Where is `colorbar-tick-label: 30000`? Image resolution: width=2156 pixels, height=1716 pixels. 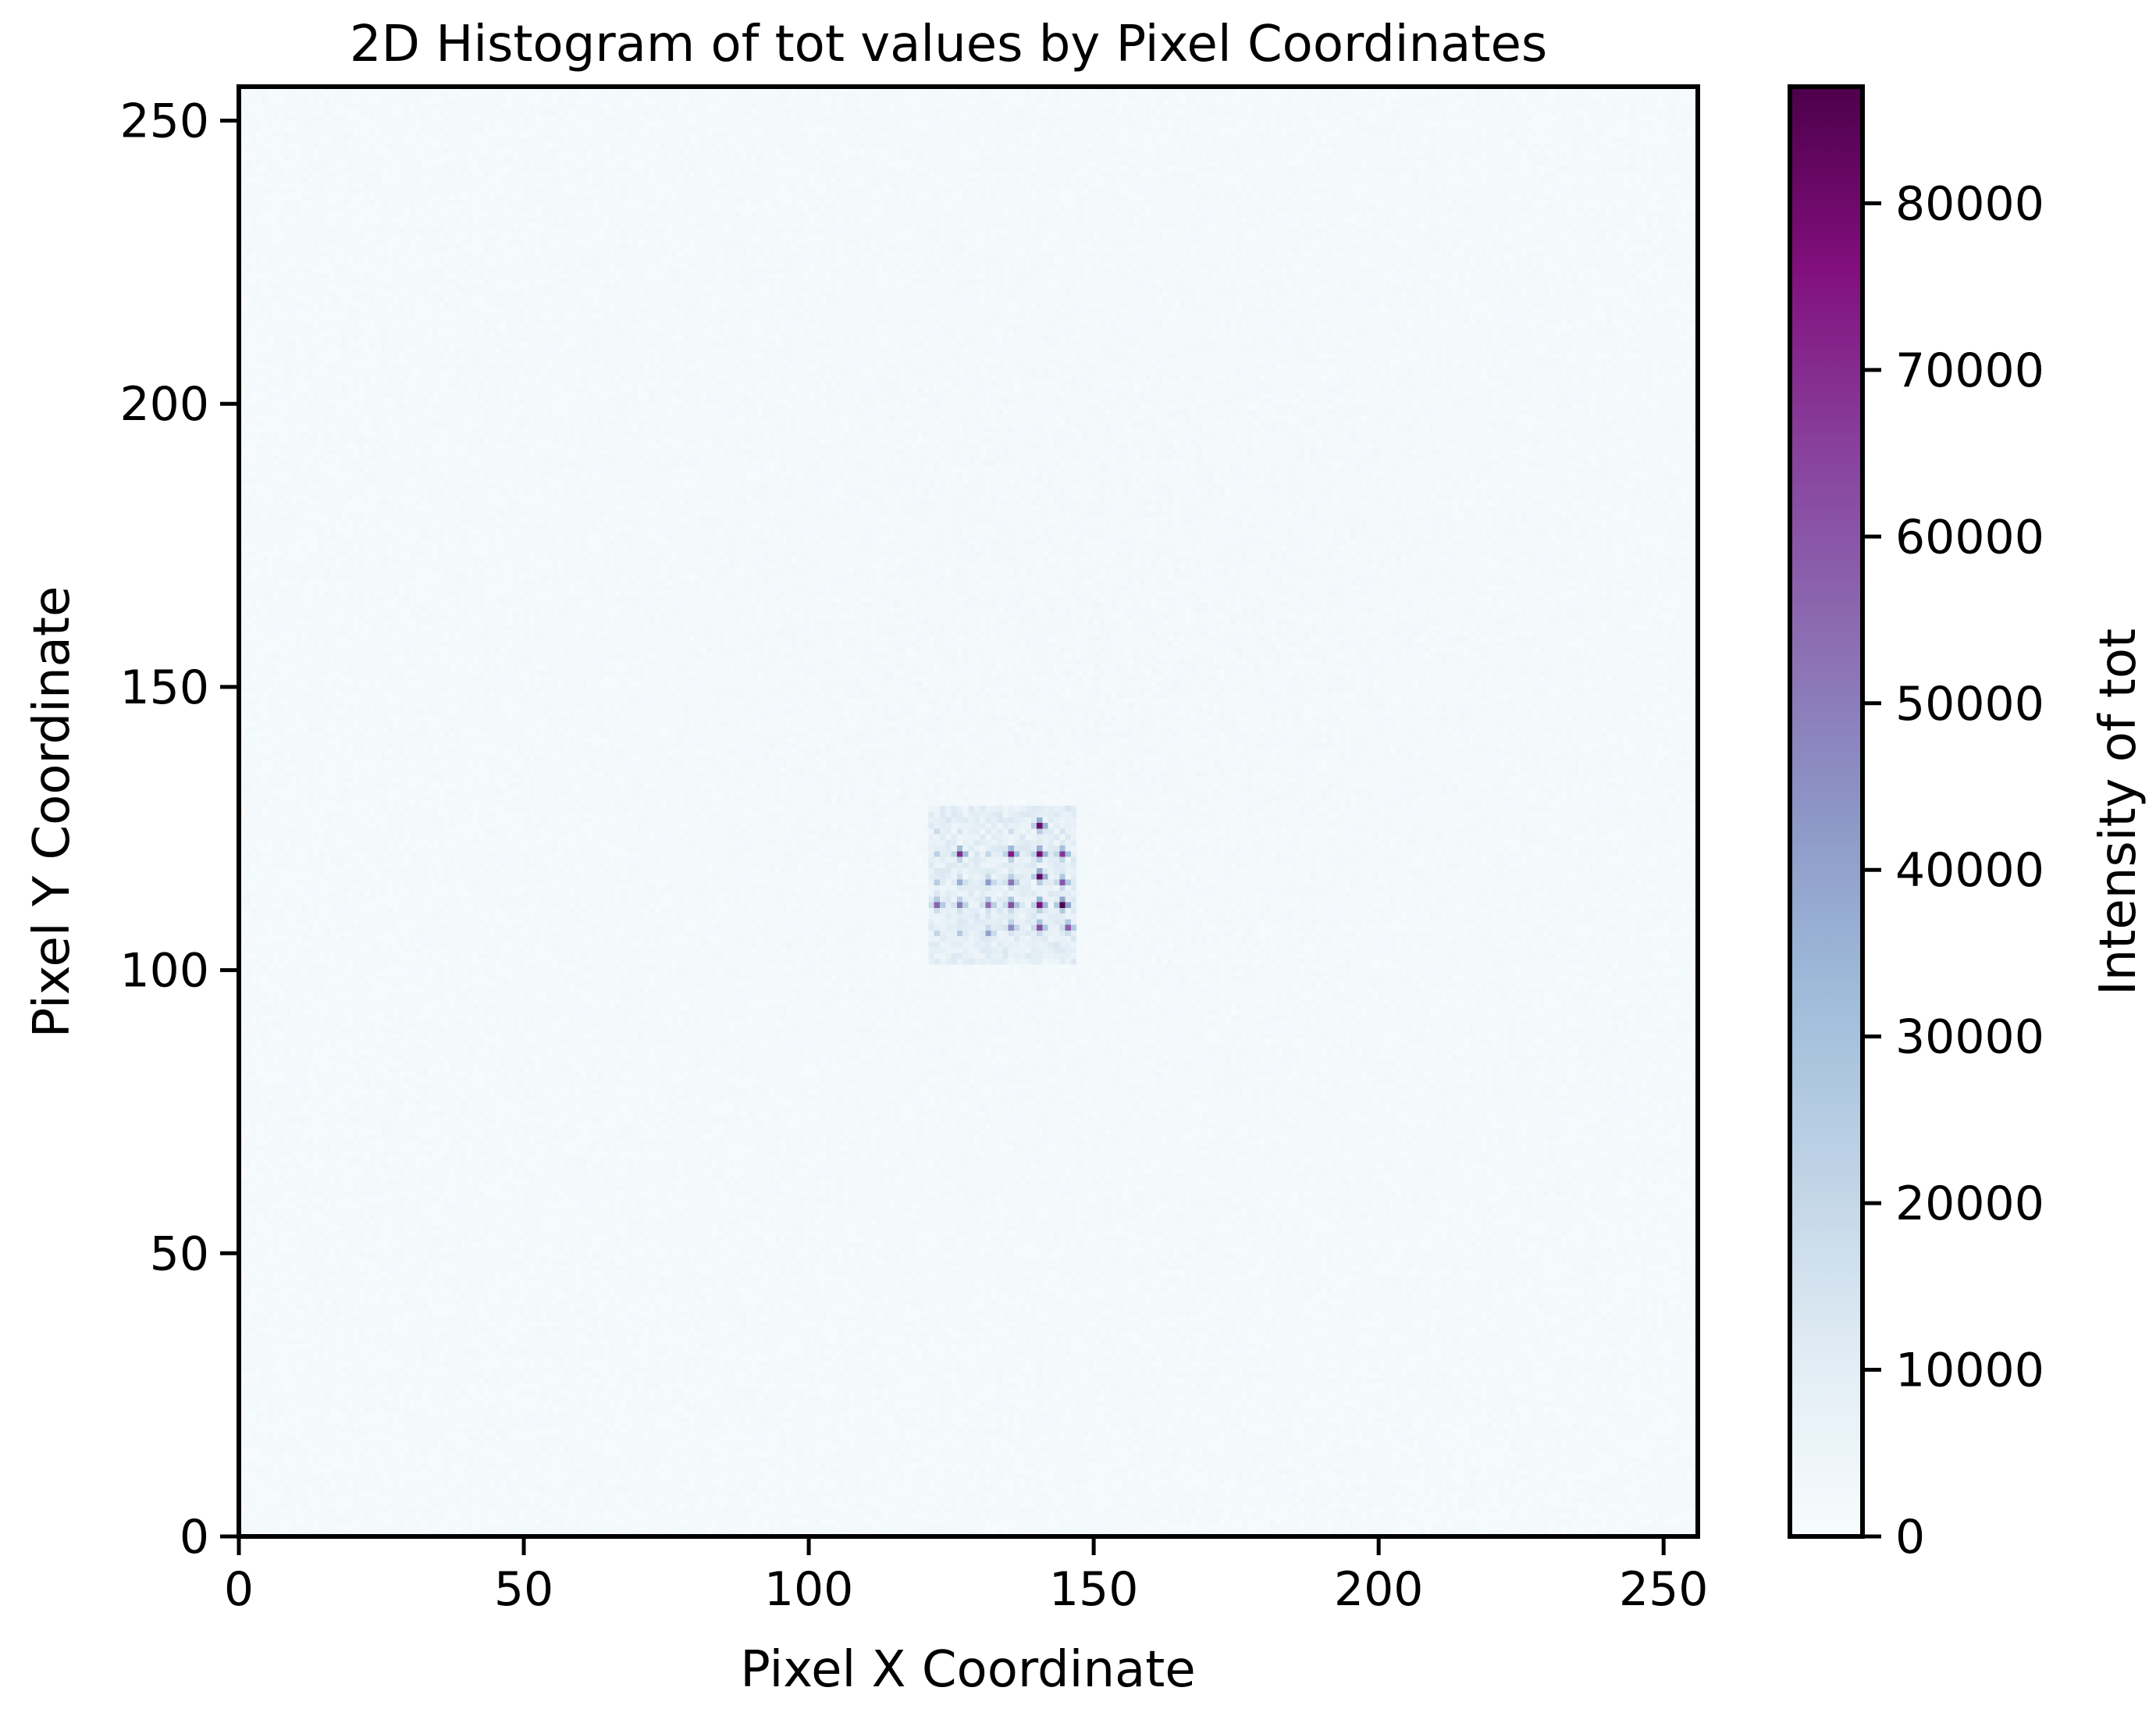 colorbar-tick-label: 30000 is located at coordinates (1969, 1037).